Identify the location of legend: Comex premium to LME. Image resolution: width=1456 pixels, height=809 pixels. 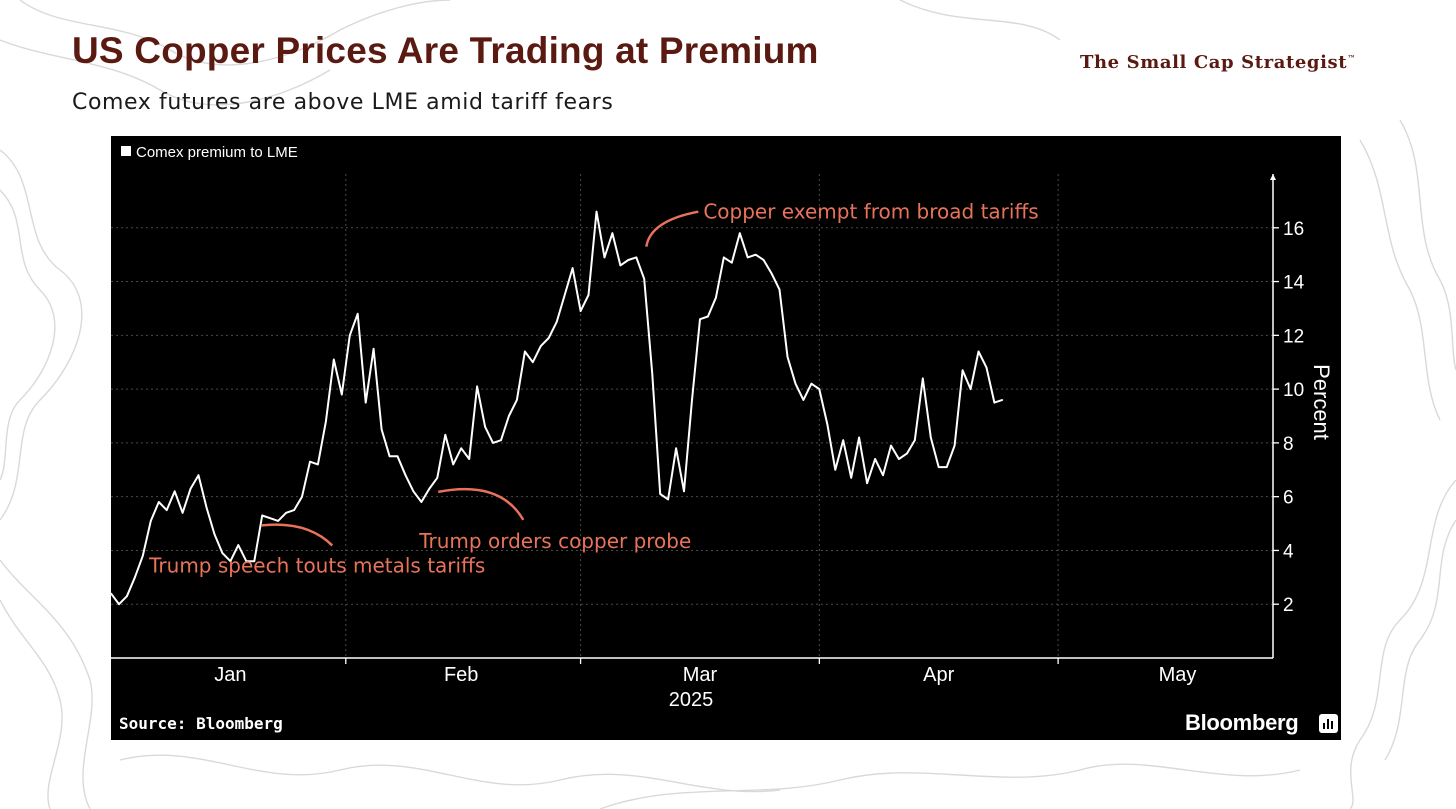
(209, 152).